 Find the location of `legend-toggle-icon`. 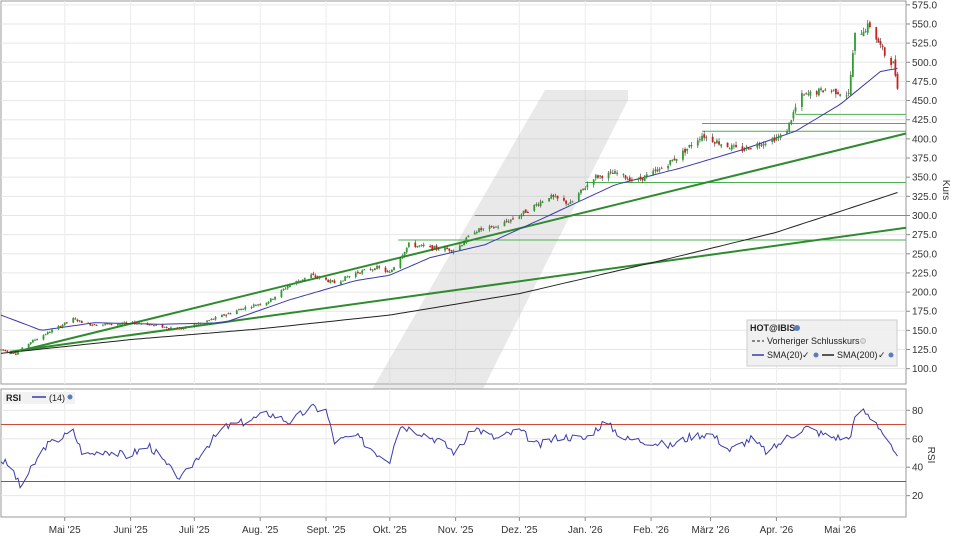

legend-toggle-icon is located at coordinates (863, 341).